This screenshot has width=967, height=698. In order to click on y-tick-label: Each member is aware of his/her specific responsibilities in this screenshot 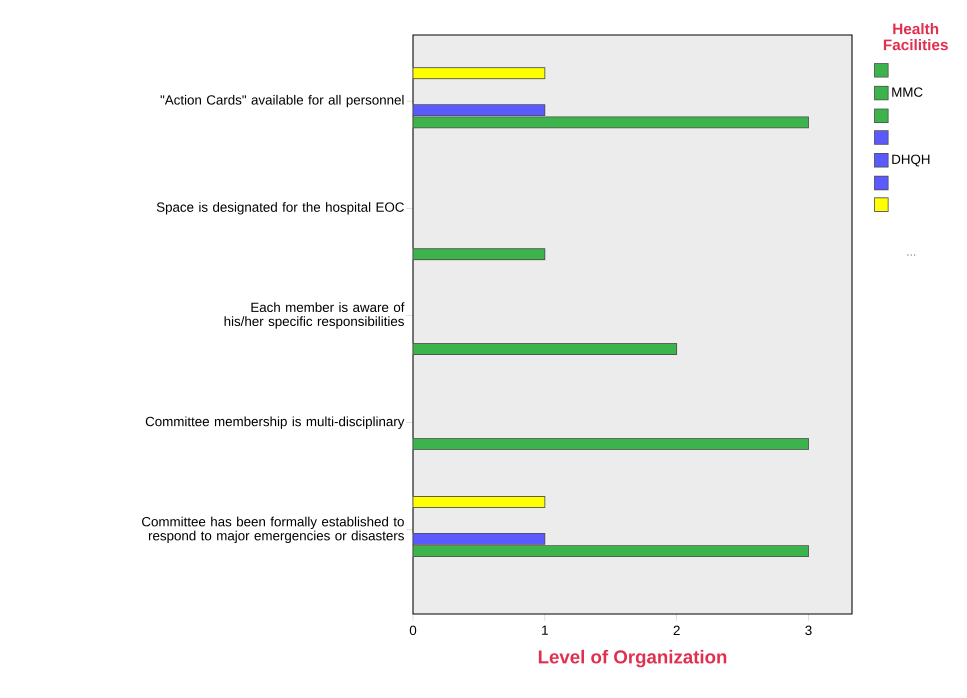, I will do `click(314, 315)`.